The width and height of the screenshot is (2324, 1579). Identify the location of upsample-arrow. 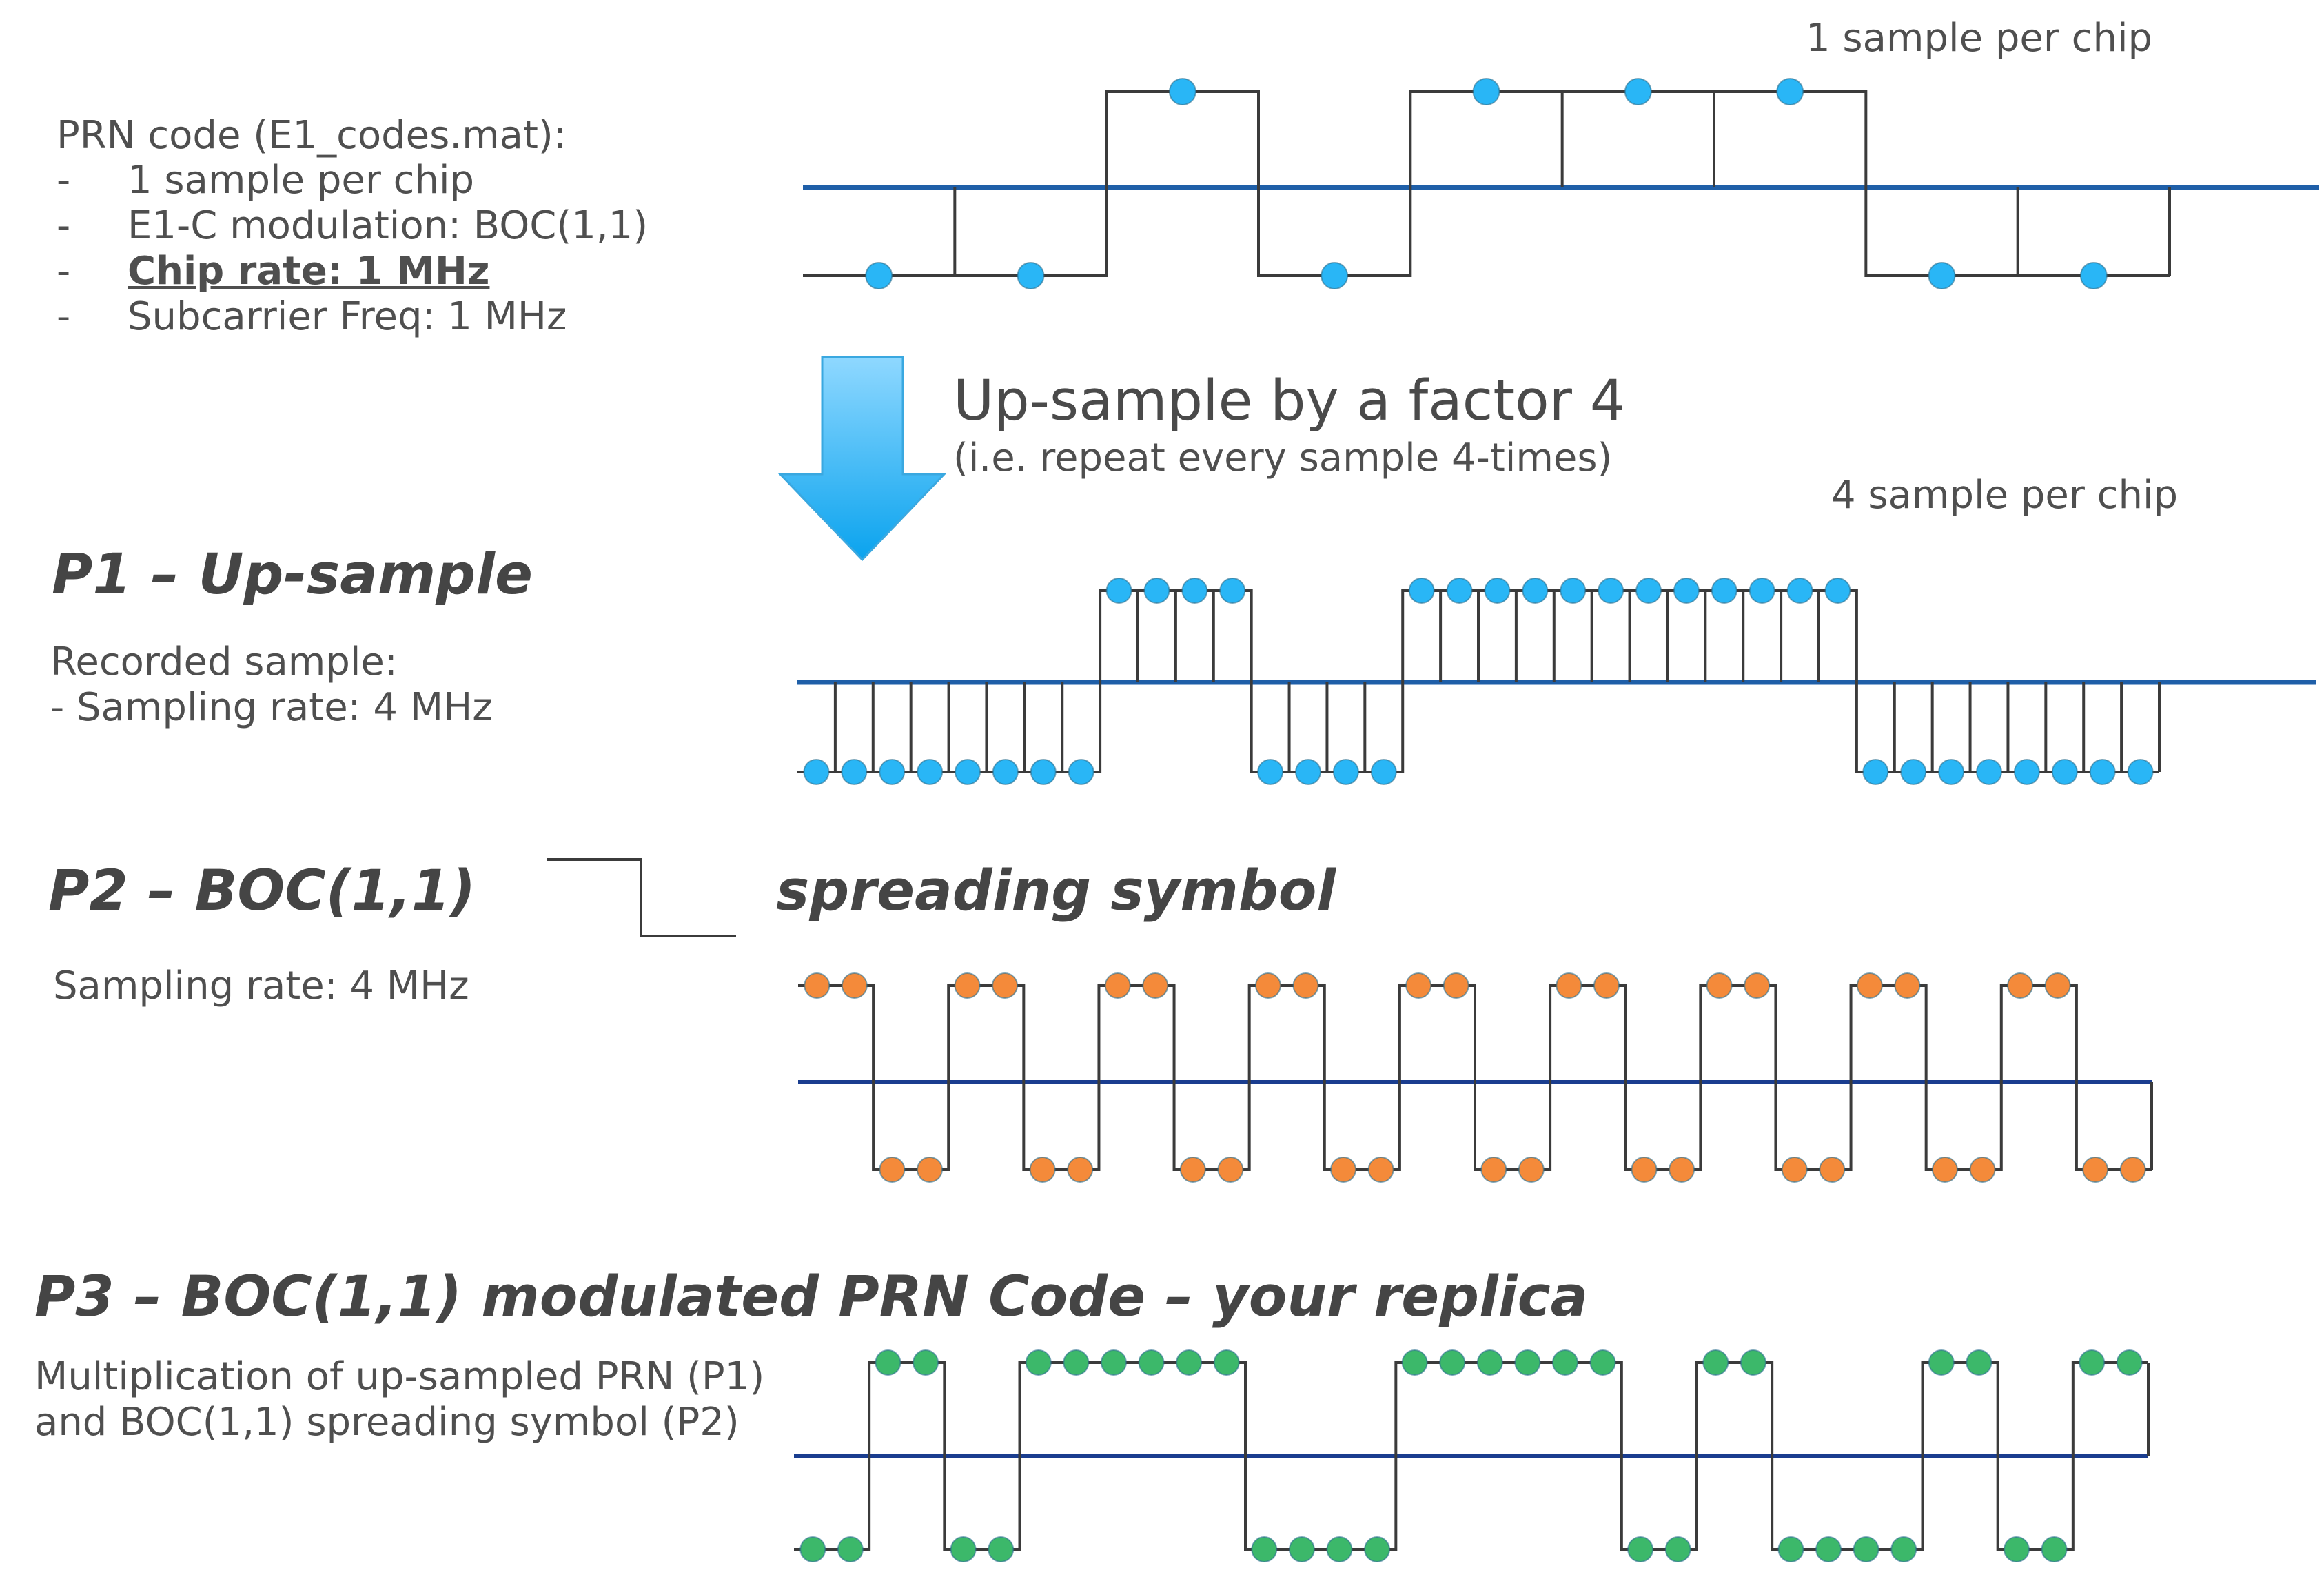
(862, 459).